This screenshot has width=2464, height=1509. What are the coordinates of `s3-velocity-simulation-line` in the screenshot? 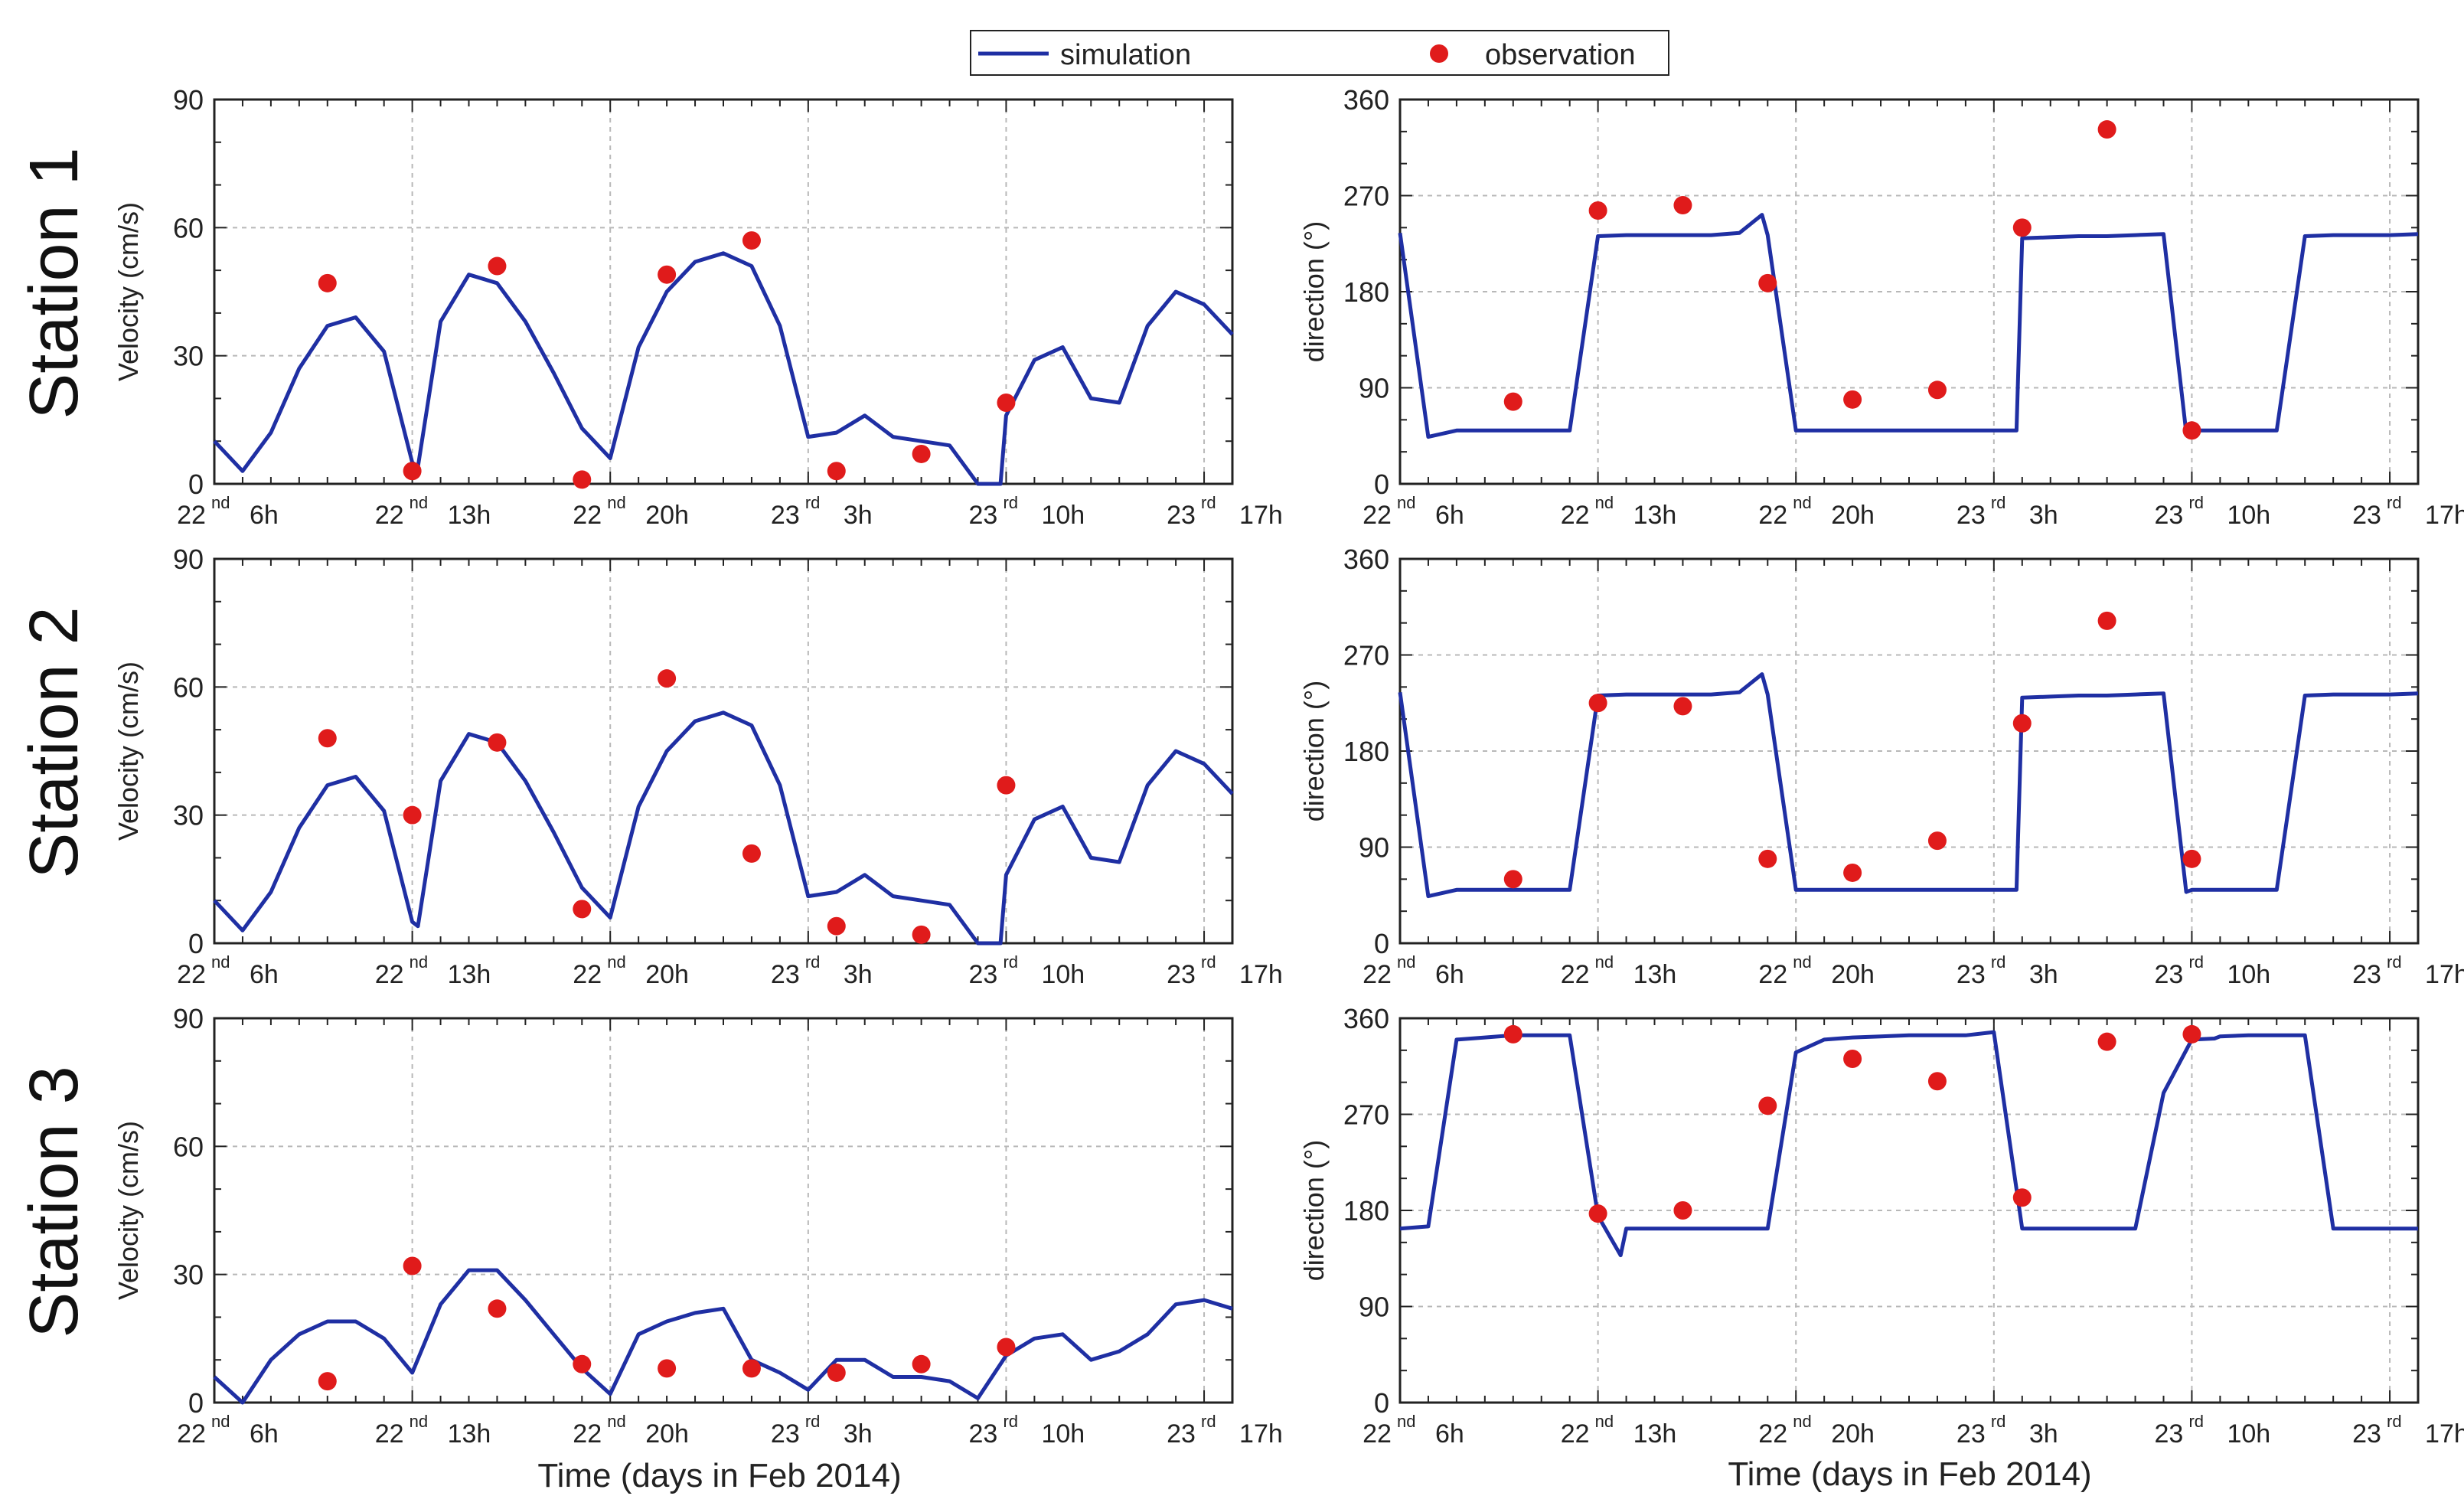 It's located at (723, 1336).